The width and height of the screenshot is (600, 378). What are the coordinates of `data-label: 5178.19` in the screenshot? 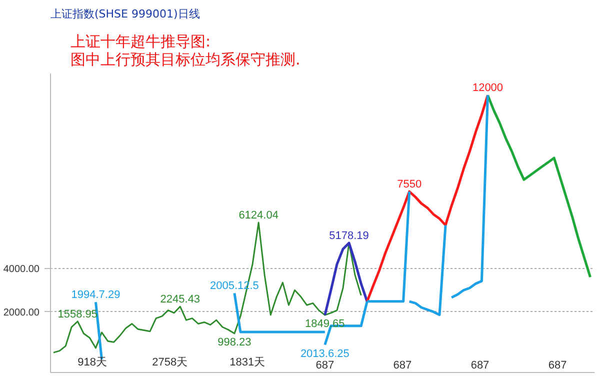 It's located at (349, 236).